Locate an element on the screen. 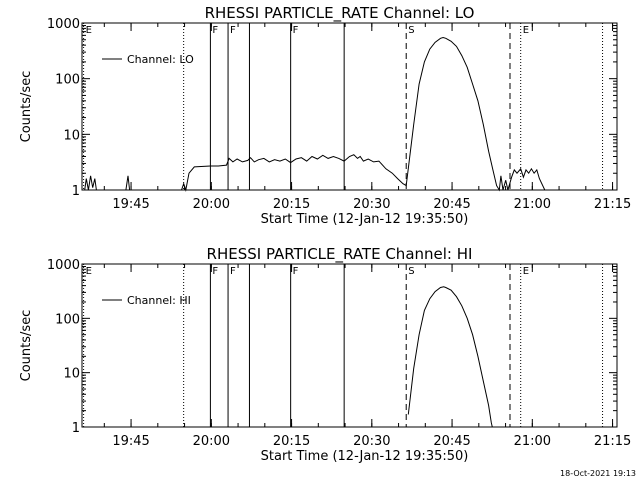  chart-title: RHESSI PARTICLE_RATE Channel: LO is located at coordinates (340, 13).